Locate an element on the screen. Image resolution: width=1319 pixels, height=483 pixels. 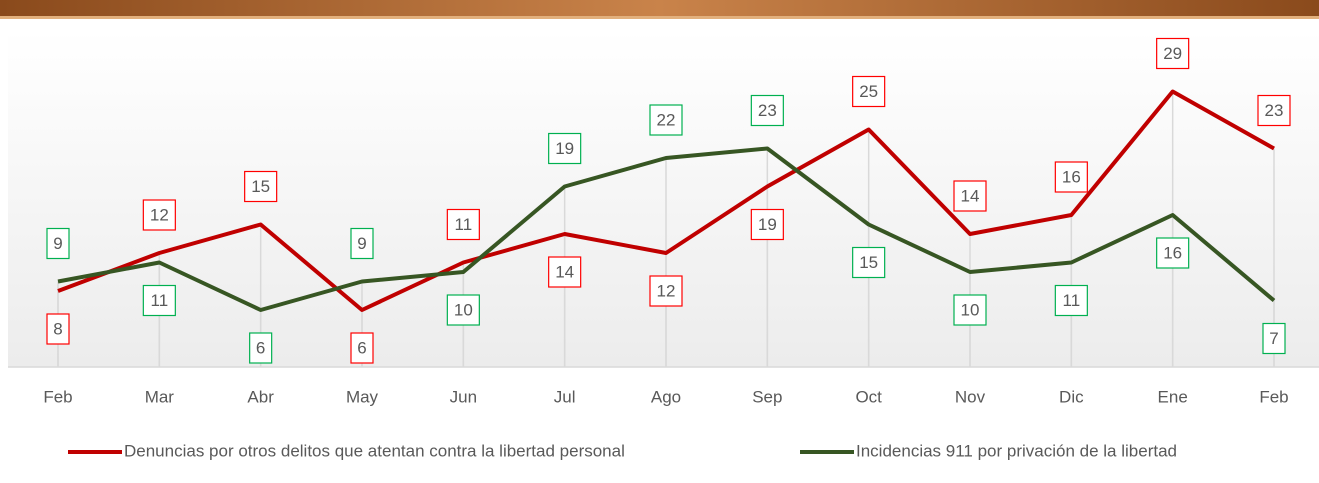
data-label: 25 is located at coordinates (868, 91).